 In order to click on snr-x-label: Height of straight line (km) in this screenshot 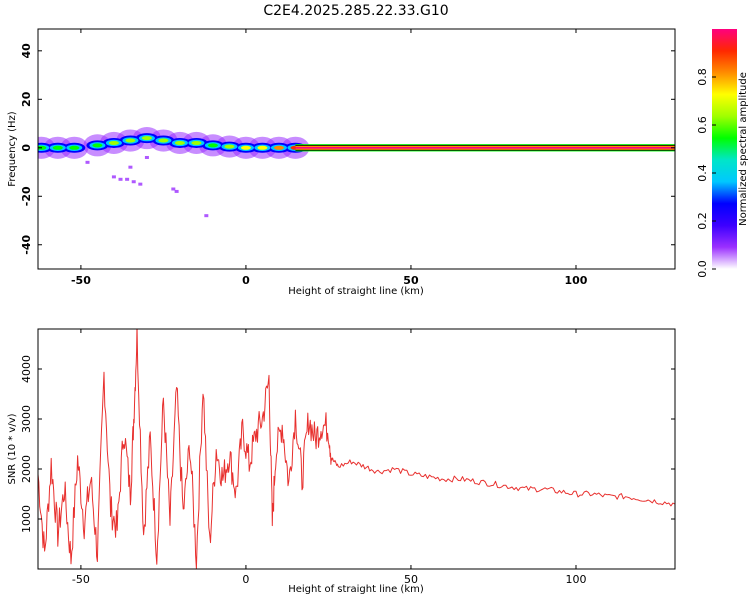, I will do `click(356, 589)`.